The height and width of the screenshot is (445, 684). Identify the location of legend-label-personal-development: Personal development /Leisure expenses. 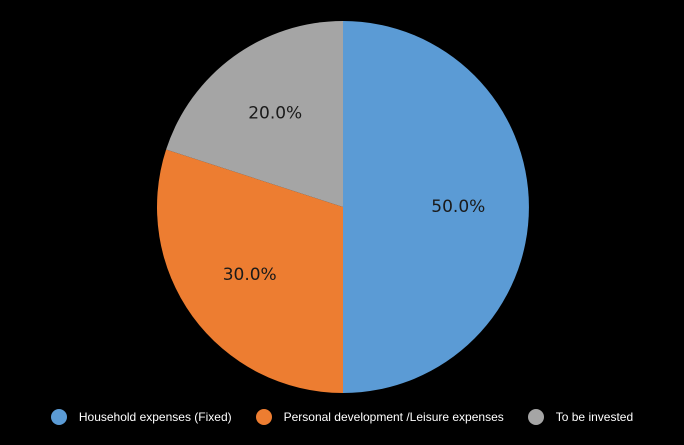
(393, 417).